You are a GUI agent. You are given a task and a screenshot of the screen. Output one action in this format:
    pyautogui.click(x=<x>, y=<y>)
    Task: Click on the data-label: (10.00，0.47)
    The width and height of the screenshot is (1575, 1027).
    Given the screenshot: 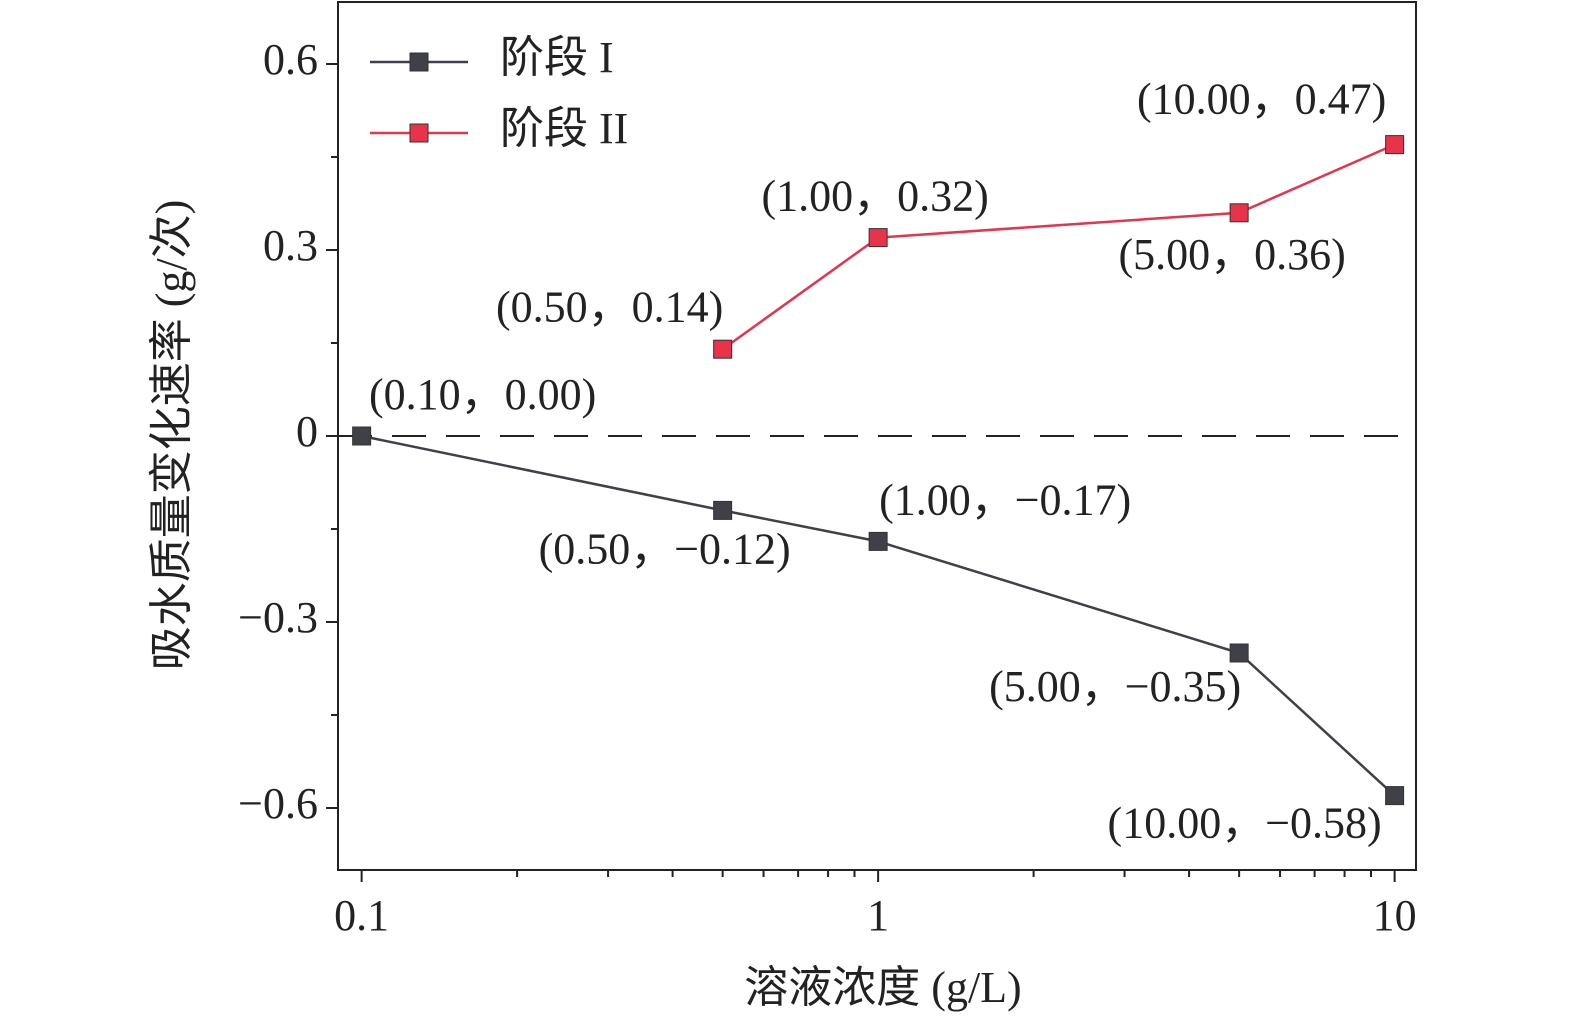 What is the action you would take?
    pyautogui.click(x=1261, y=99)
    